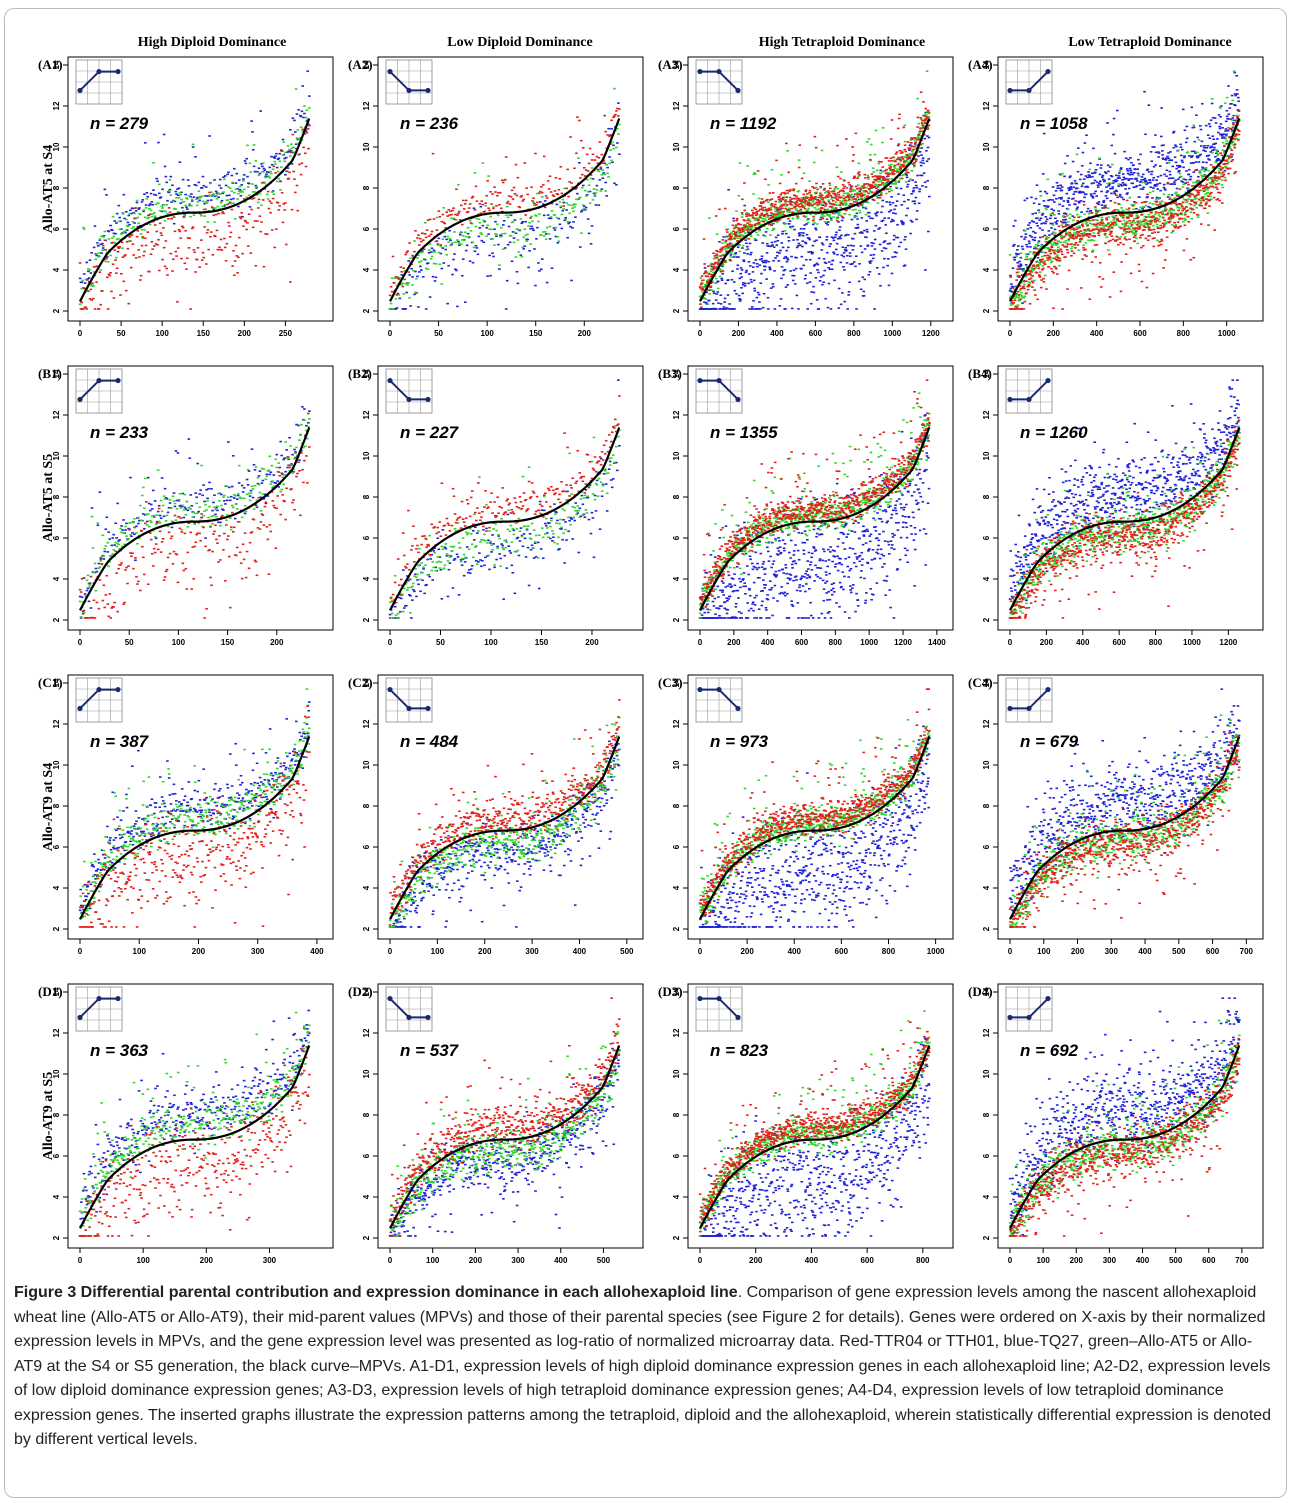 This screenshot has height=1503, width=1293. I want to click on column-header: Low Diploid Dominance, so click(519, 42).